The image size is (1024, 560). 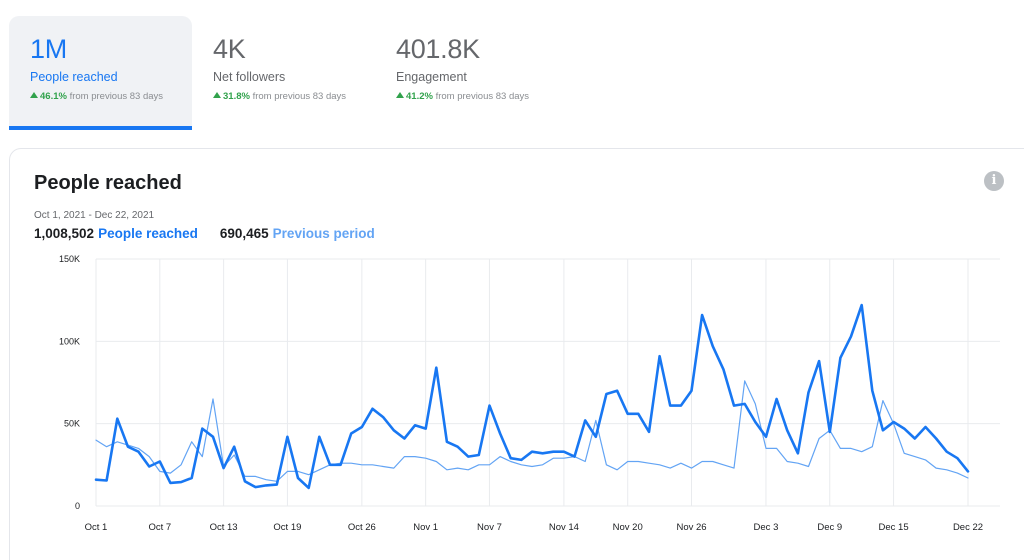 What do you see at coordinates (148, 233) in the screenshot?
I see `current-label: People reached` at bounding box center [148, 233].